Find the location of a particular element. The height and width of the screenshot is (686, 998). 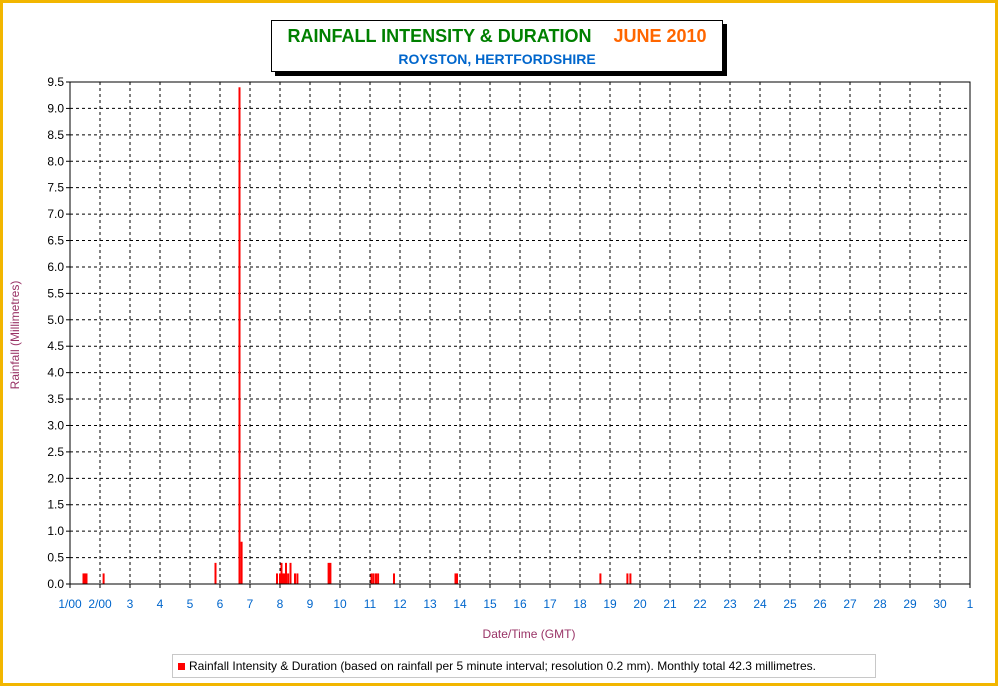

x-tick-label: 16 is located at coordinates (520, 604).